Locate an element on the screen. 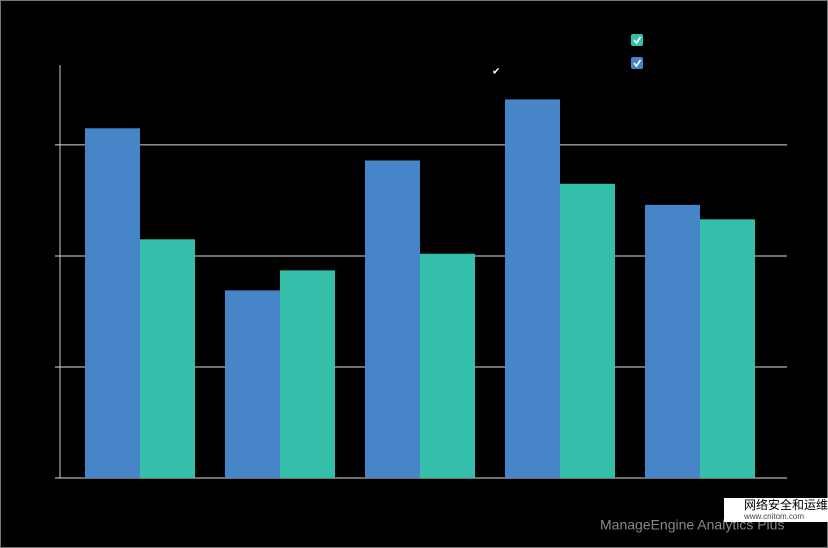 Image resolution: width=828 pixels, height=548 pixels. site-name: 网络安全和运维 is located at coordinates (786, 504).